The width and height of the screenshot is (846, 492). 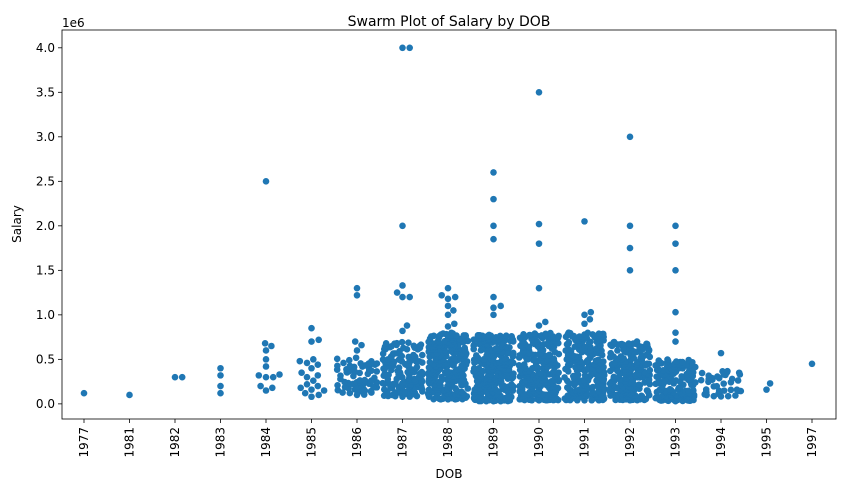 I want to click on x-tick-label: 1977, so click(x=84, y=442).